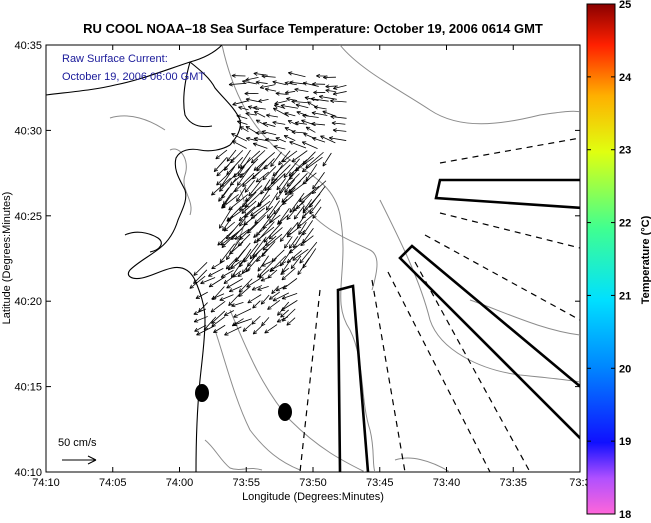 The height and width of the screenshot is (523, 651). I want to click on colorbar-tick-label: 21, so click(625, 296).